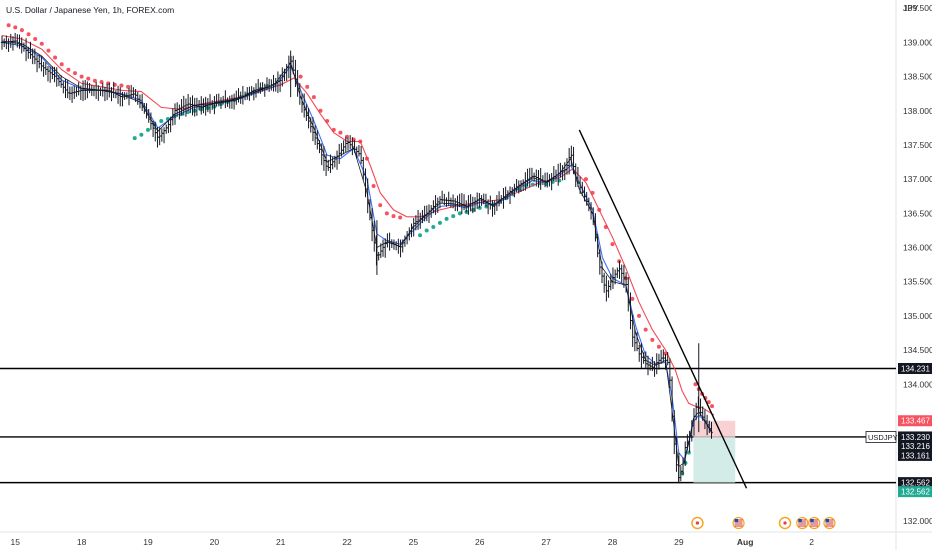 This screenshot has height=550, width=932. I want to click on trendline-segment, so click(663, 309).